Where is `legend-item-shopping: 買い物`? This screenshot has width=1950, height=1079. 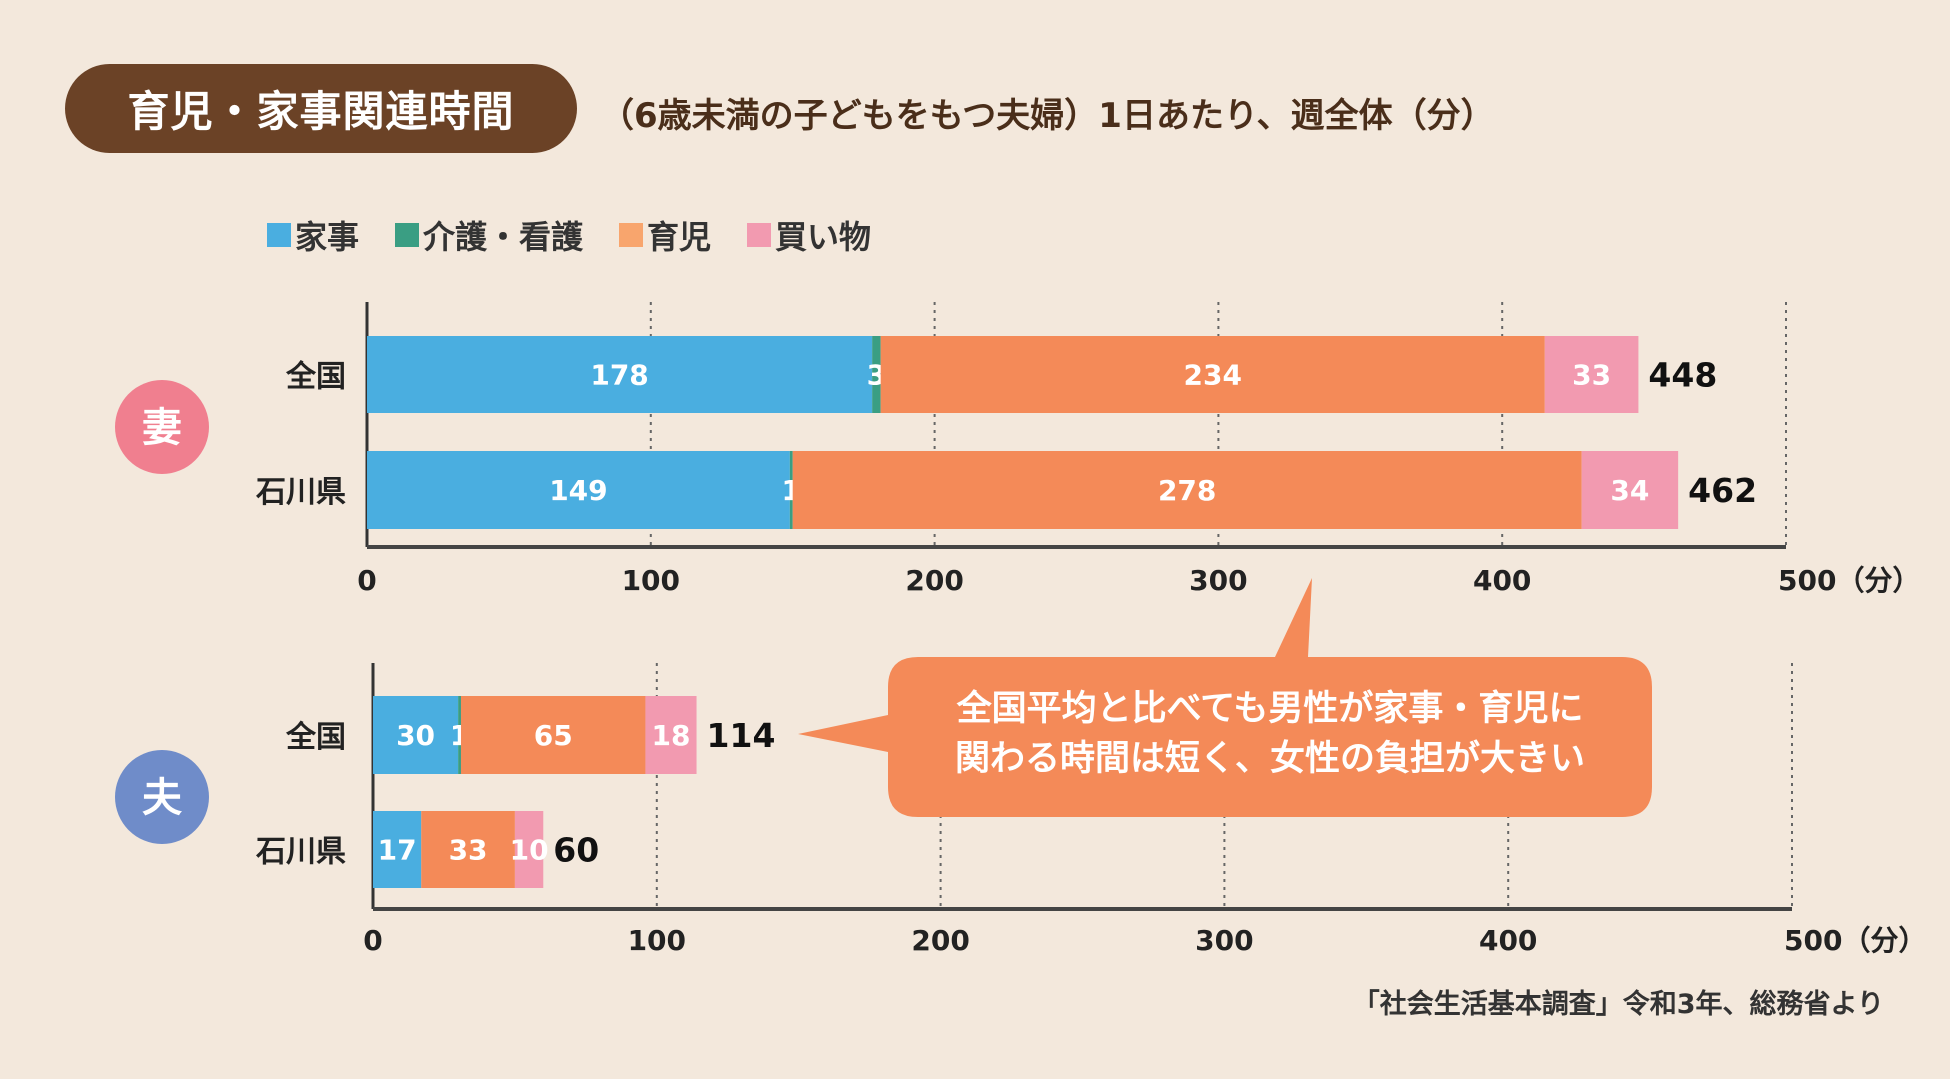 legend-item-shopping: 買い物 is located at coordinates (809, 235).